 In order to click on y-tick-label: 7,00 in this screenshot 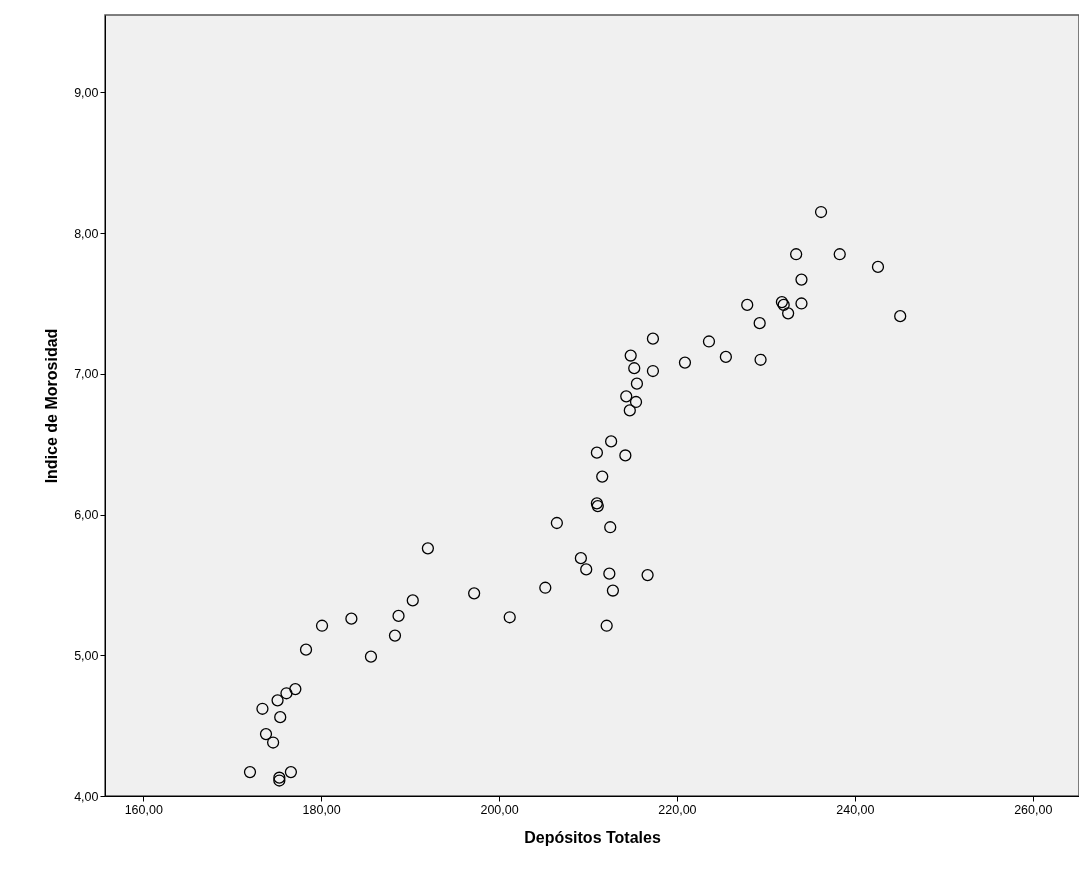, I will do `click(86, 374)`.